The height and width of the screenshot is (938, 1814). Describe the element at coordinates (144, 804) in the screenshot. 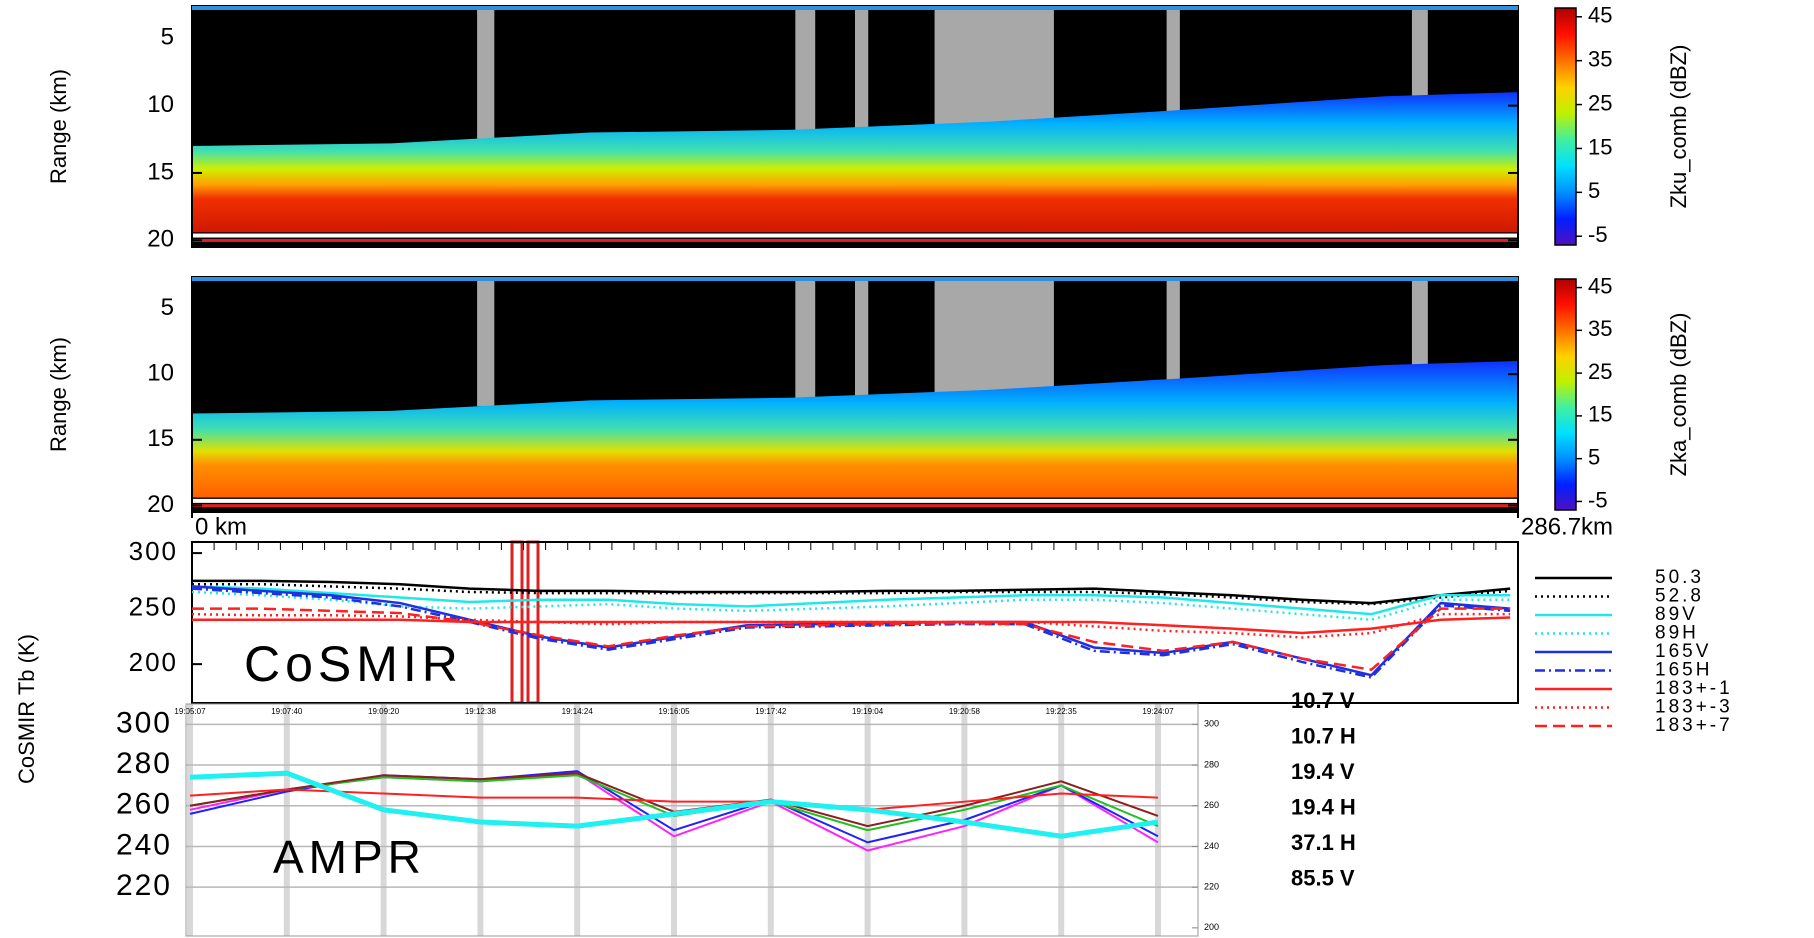

I see `y-tick-label: 260` at that location.